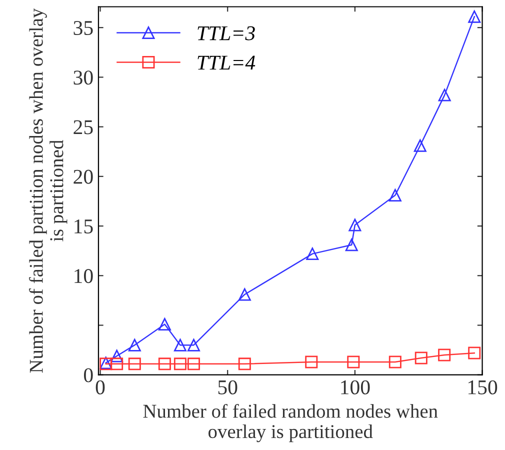  What do you see at coordinates (290, 423) in the screenshot?
I see `x-axis-title: Number of failed random nodes when overlay is partitioned` at bounding box center [290, 423].